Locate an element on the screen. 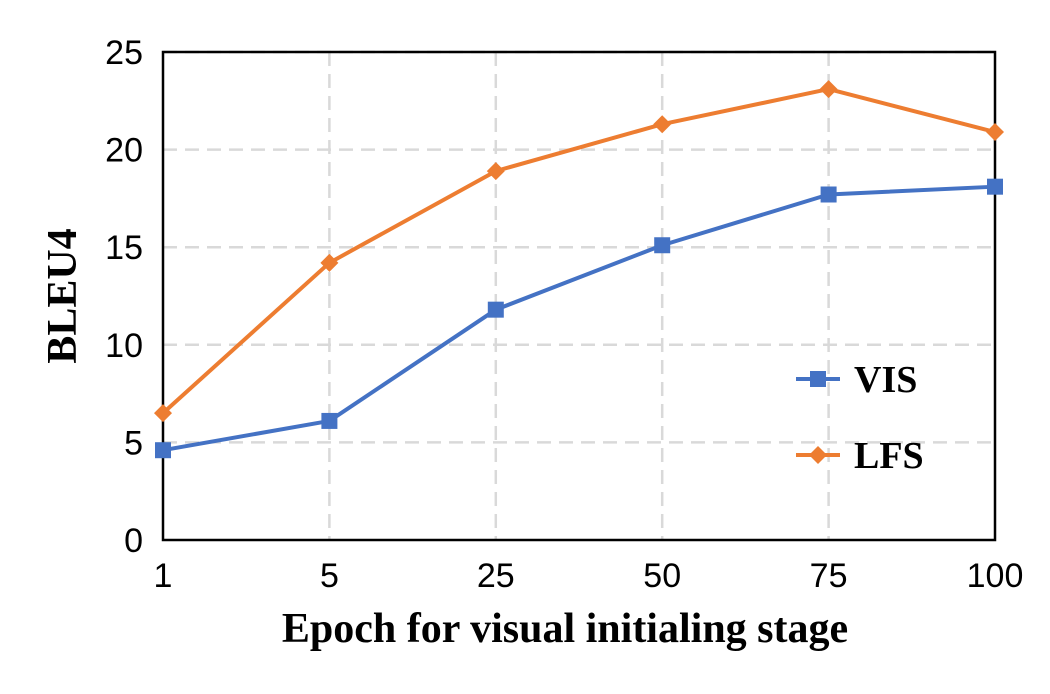 The height and width of the screenshot is (694, 1050). legend-label-lfs: LFS is located at coordinates (889, 456).